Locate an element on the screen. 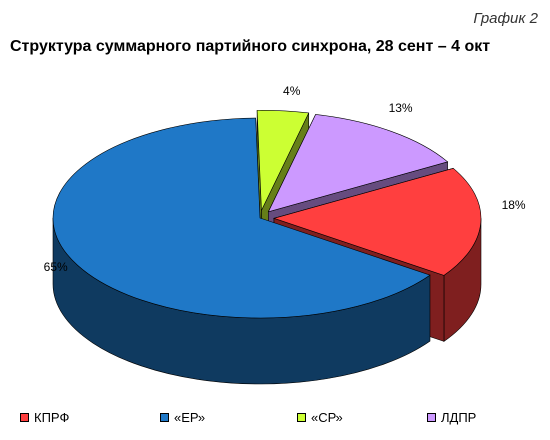 The width and height of the screenshot is (550, 440). legend-item-sr: «СР» is located at coordinates (362, 417).